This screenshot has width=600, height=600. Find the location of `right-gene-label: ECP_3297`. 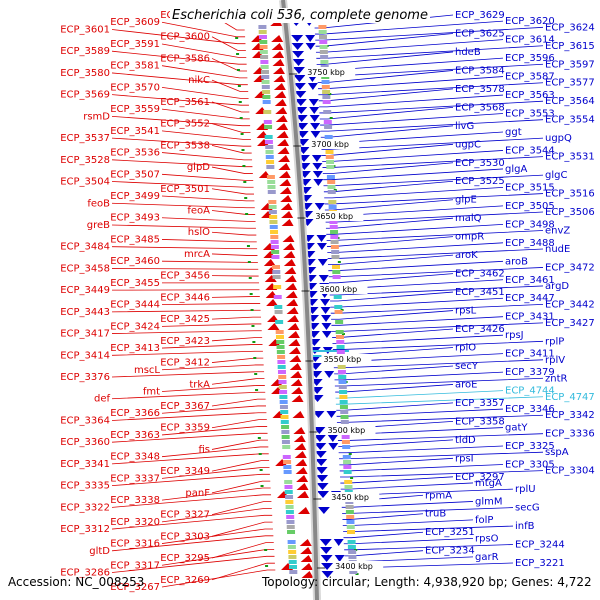

right-gene-label: ECP_3297 is located at coordinates (480, 477).